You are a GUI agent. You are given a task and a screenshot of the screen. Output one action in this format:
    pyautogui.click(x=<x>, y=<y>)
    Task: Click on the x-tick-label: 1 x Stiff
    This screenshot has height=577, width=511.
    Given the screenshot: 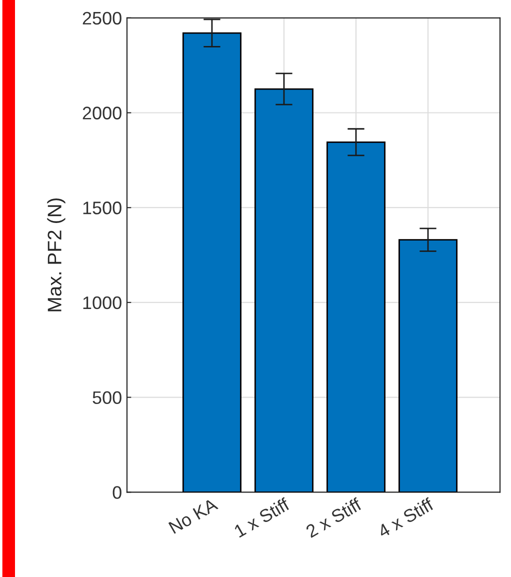 What is the action you would take?
    pyautogui.click(x=262, y=517)
    